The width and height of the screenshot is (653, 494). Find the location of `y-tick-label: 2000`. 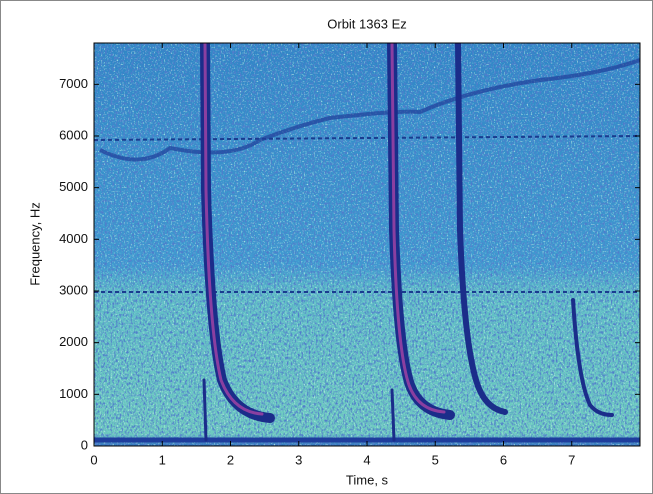

y-tick-label: 2000 is located at coordinates (73, 341).